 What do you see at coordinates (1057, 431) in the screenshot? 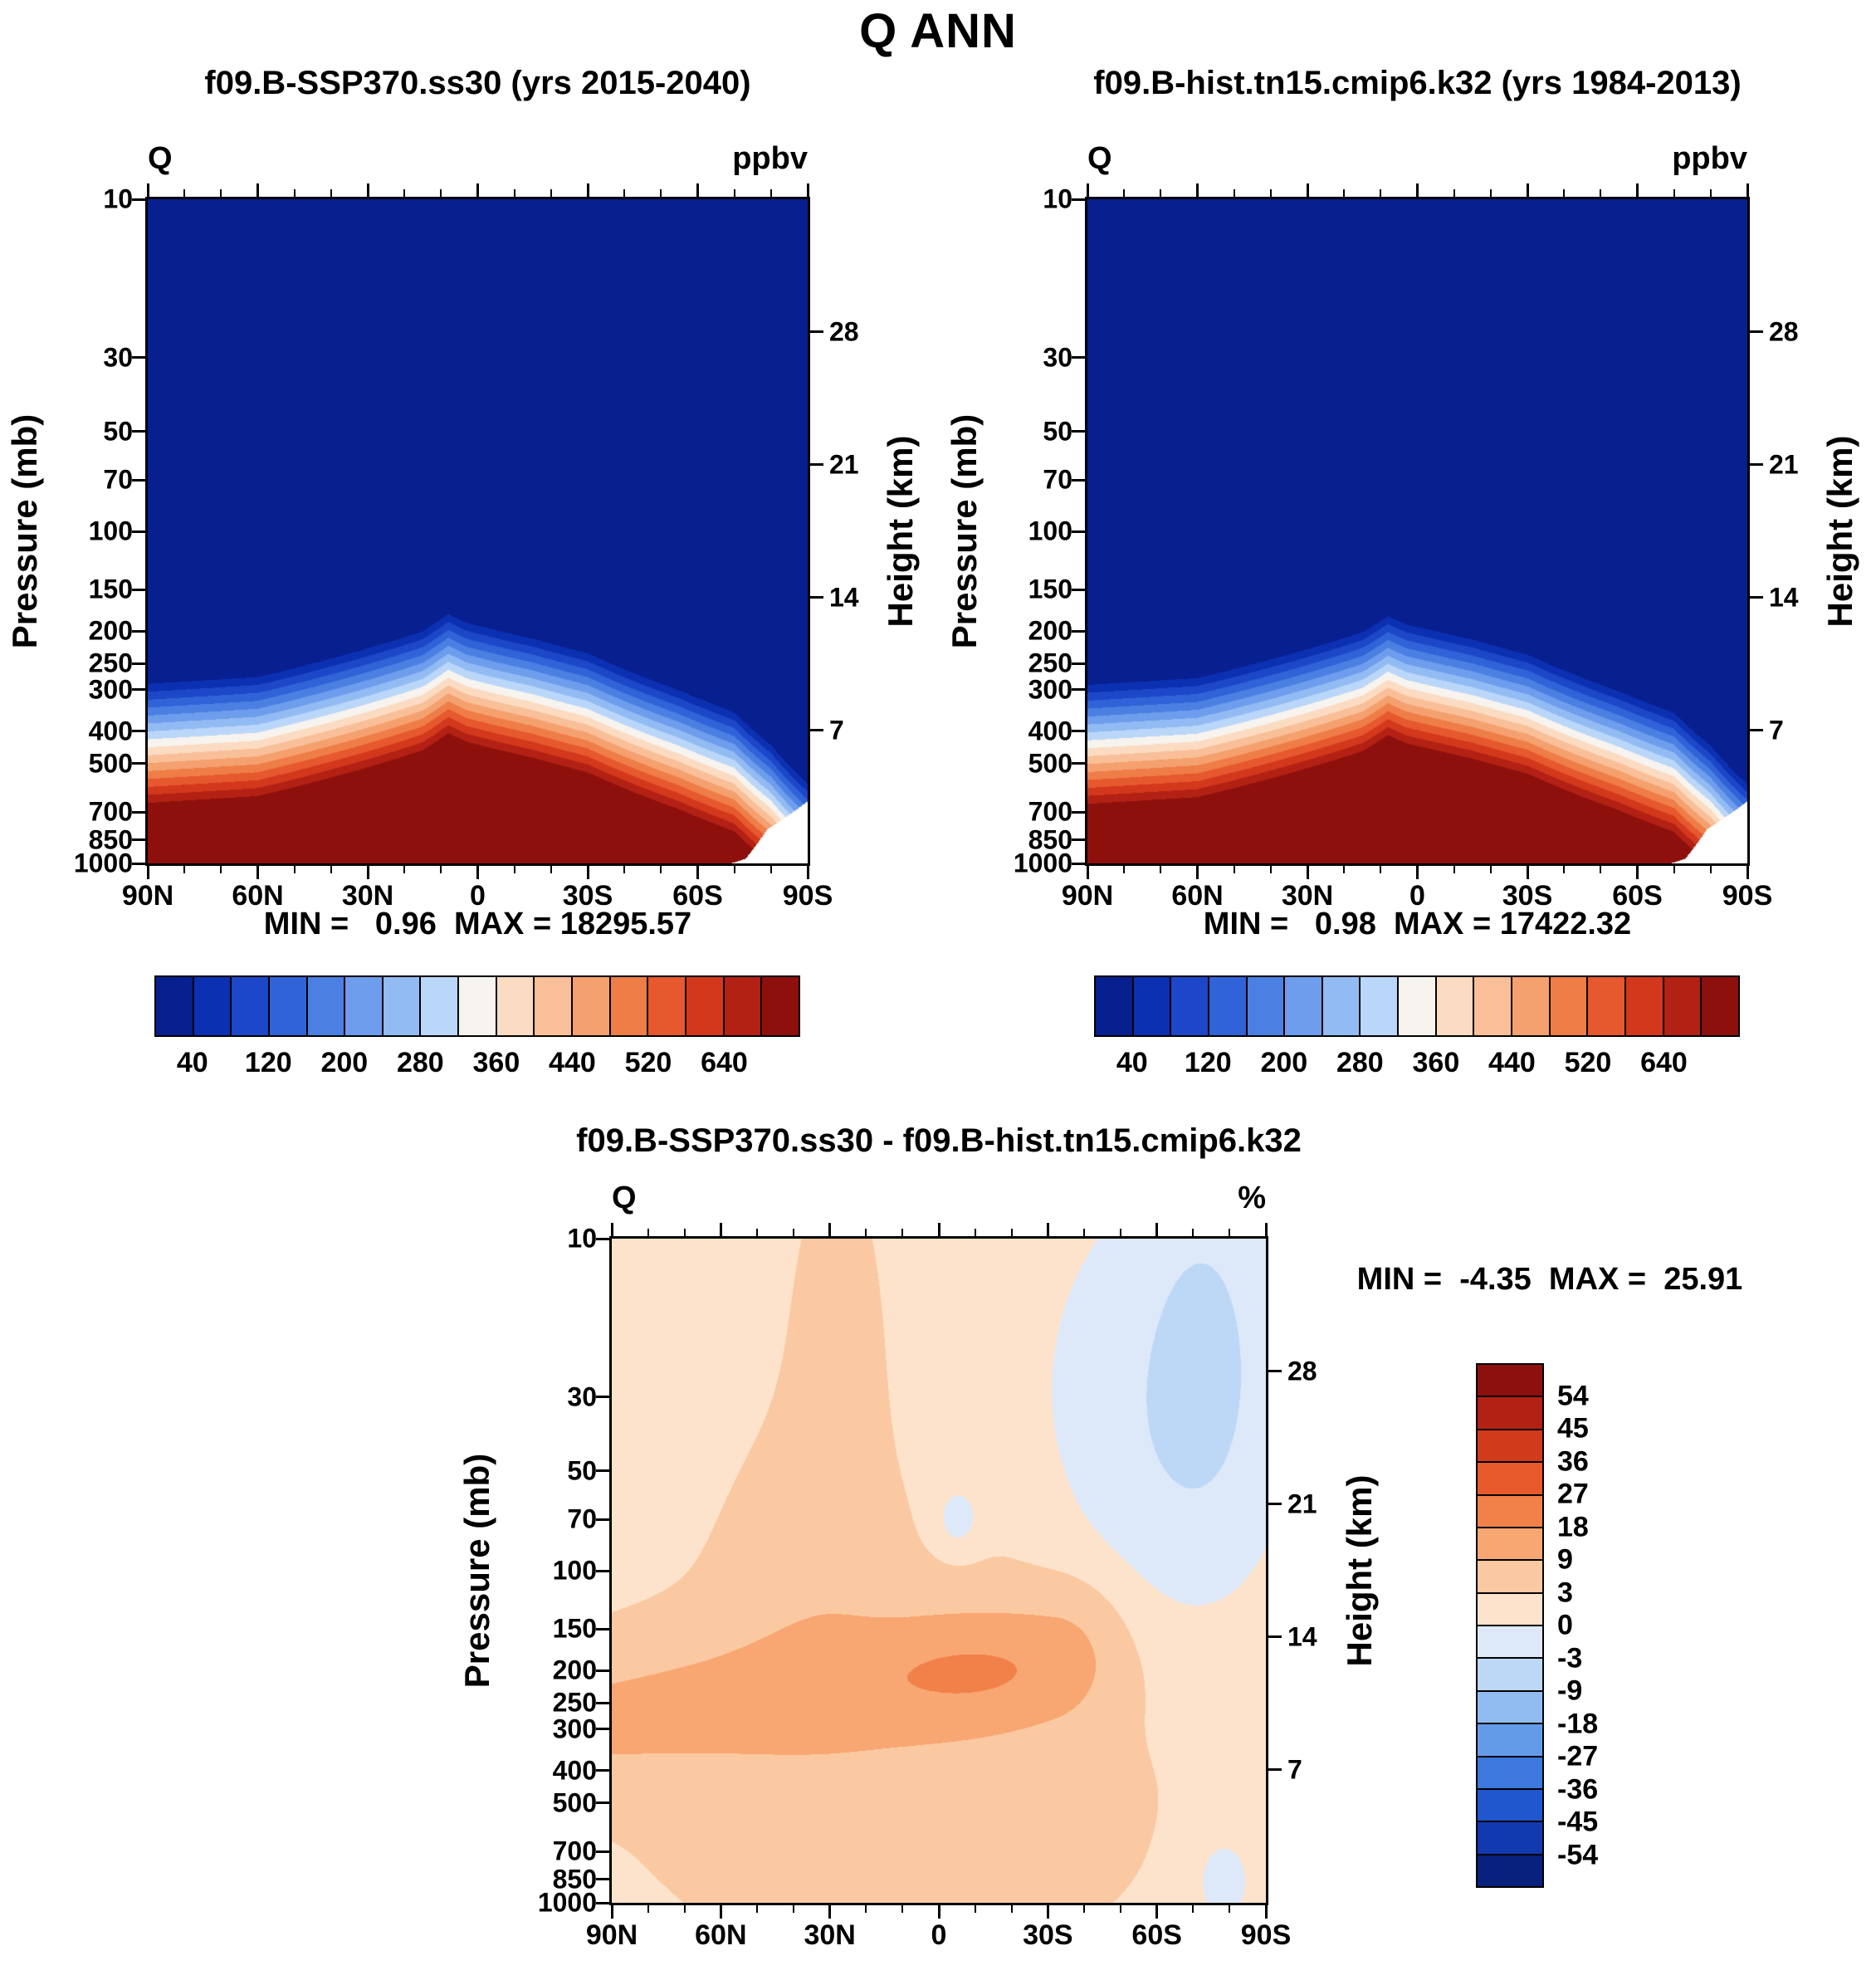
I see `pressure-tick-label: 50` at bounding box center [1057, 431].